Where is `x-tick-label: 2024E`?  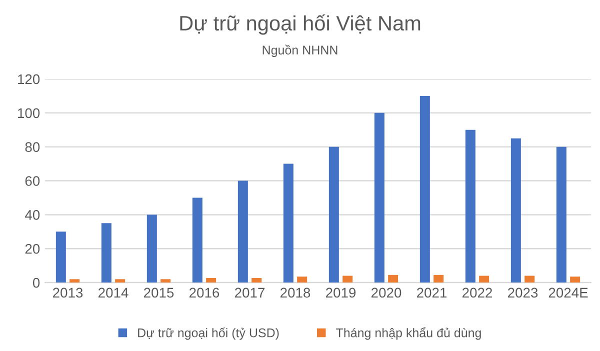
x-tick-label: 2024E is located at coordinates (568, 293).